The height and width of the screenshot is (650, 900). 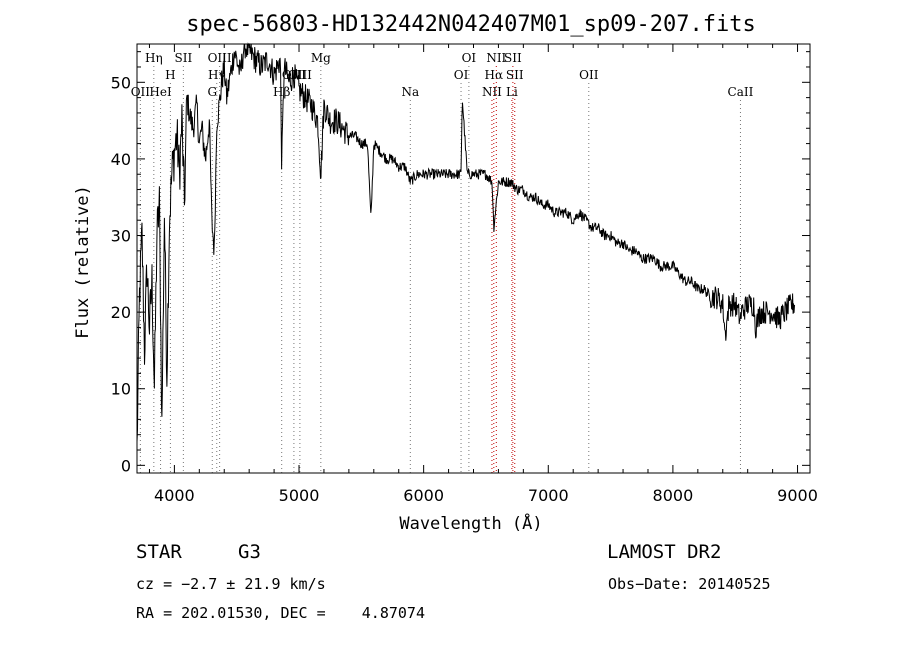 I want to click on spectral-line-label: Hβ, so click(x=281, y=92).